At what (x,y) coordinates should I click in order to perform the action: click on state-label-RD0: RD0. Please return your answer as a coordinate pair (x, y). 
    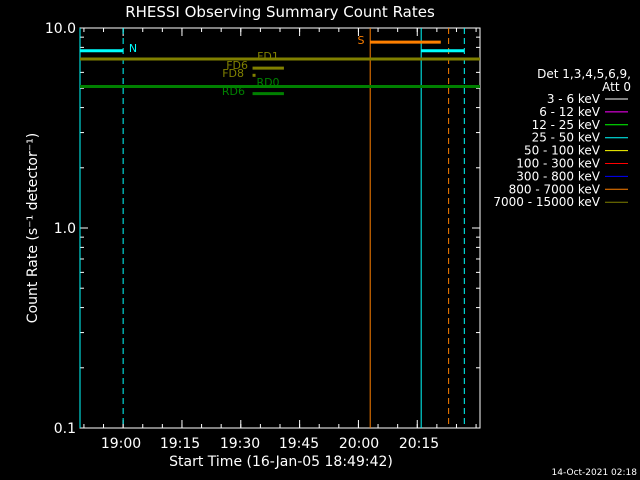
    Looking at the image, I should click on (267, 82).